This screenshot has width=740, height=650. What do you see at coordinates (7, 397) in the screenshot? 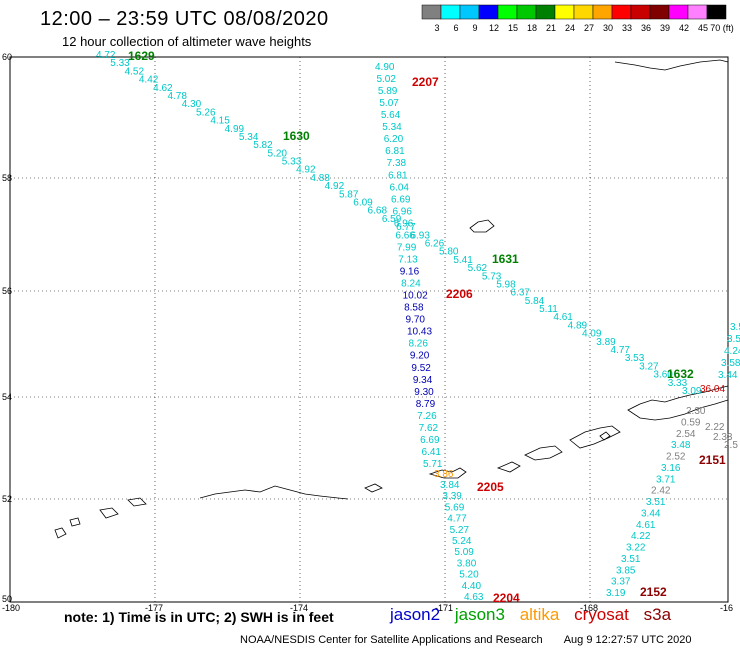
I see `lat-label: 54` at bounding box center [7, 397].